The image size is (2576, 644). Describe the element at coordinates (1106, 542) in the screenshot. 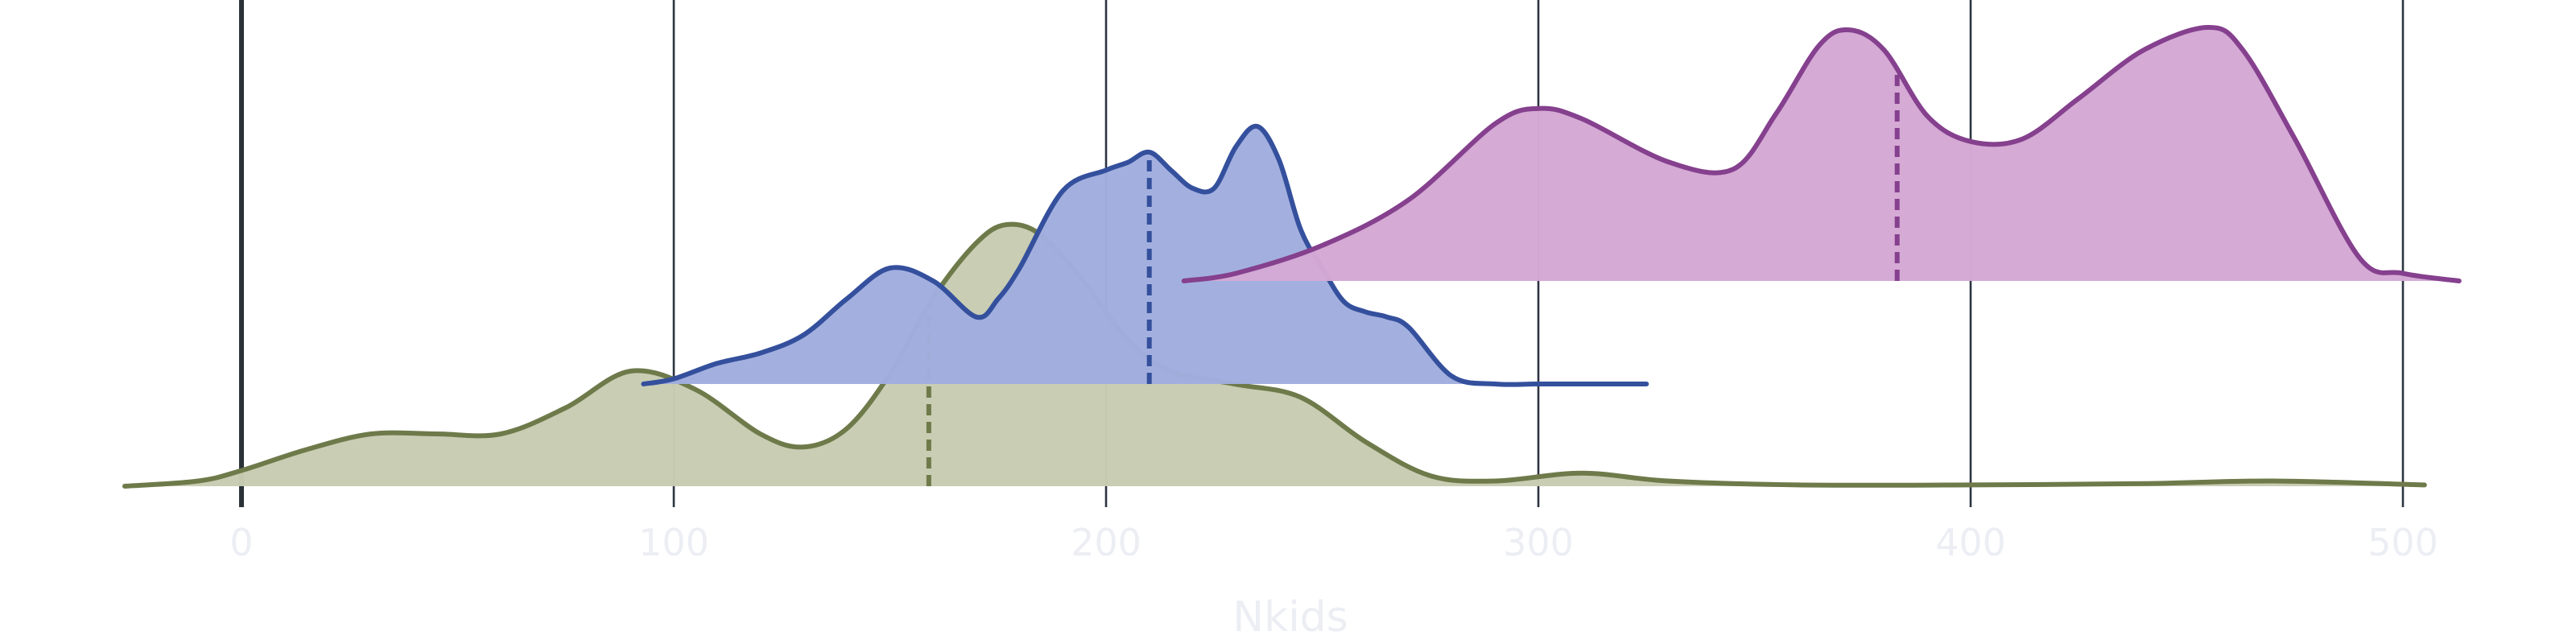

I see `x-tick-label: 200` at that location.